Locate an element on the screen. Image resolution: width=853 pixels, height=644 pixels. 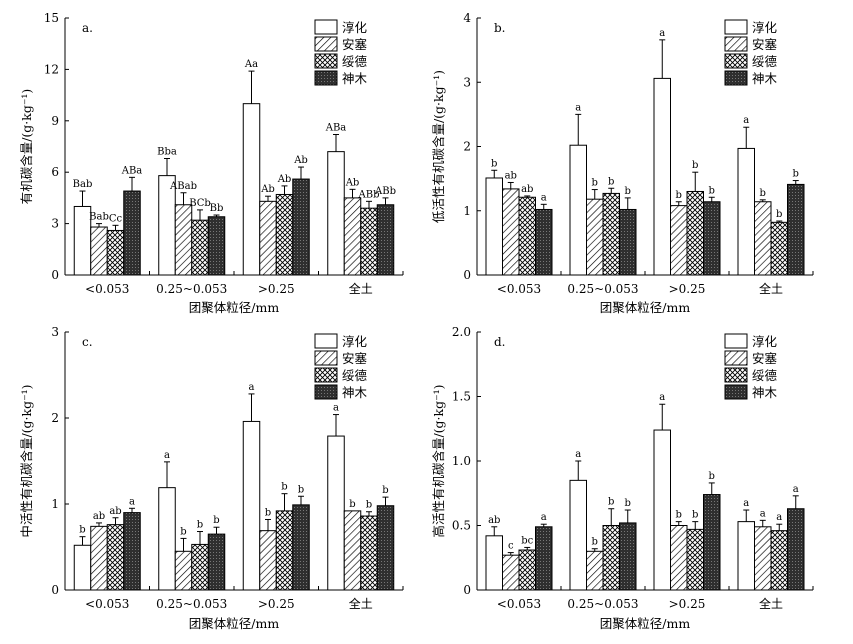
y-tick-label: 0.5 is located at coordinates (461, 526).